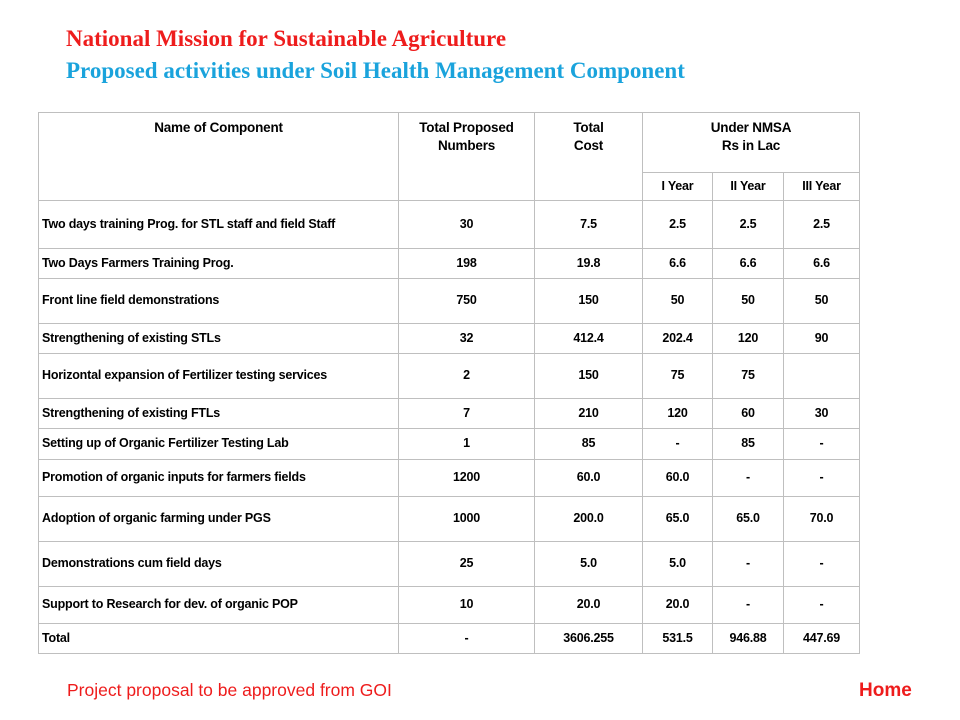 The height and width of the screenshot is (720, 960). I want to click on cell-year-3: 70.0, so click(821, 519).